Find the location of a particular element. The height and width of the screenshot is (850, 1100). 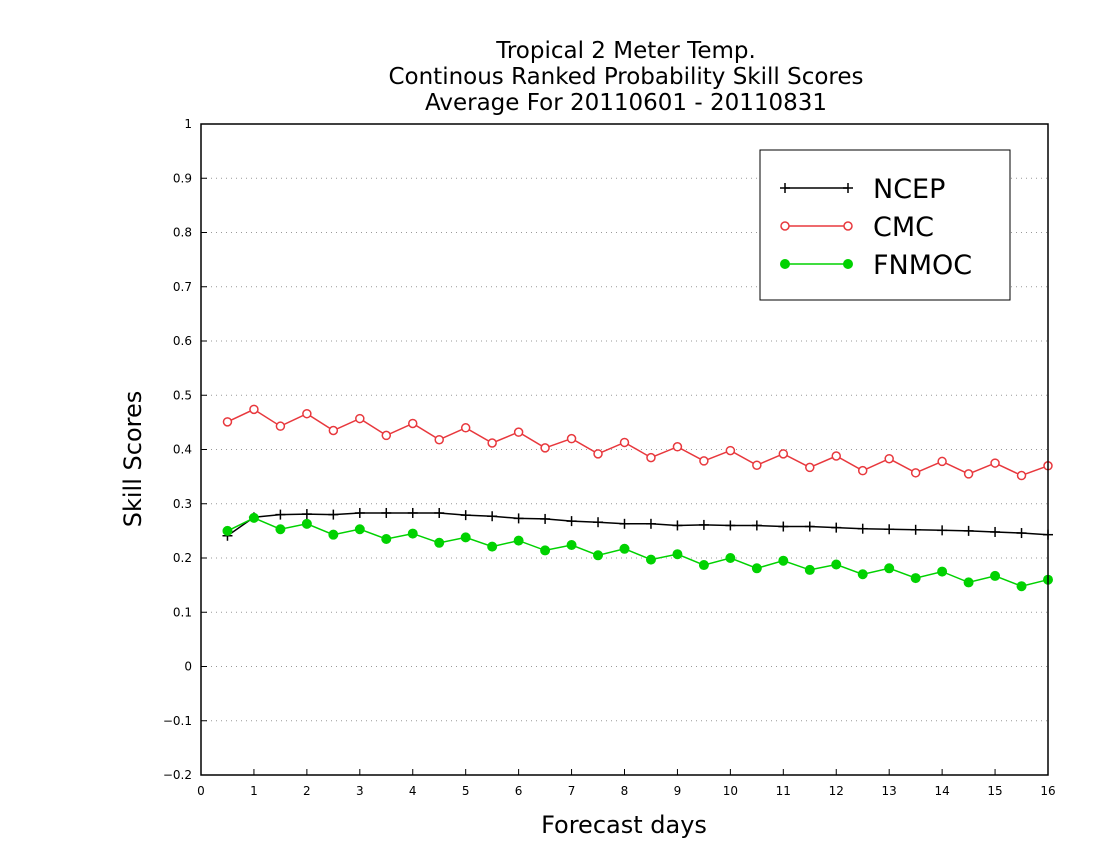

x-tick-label: 7 is located at coordinates (572, 791).